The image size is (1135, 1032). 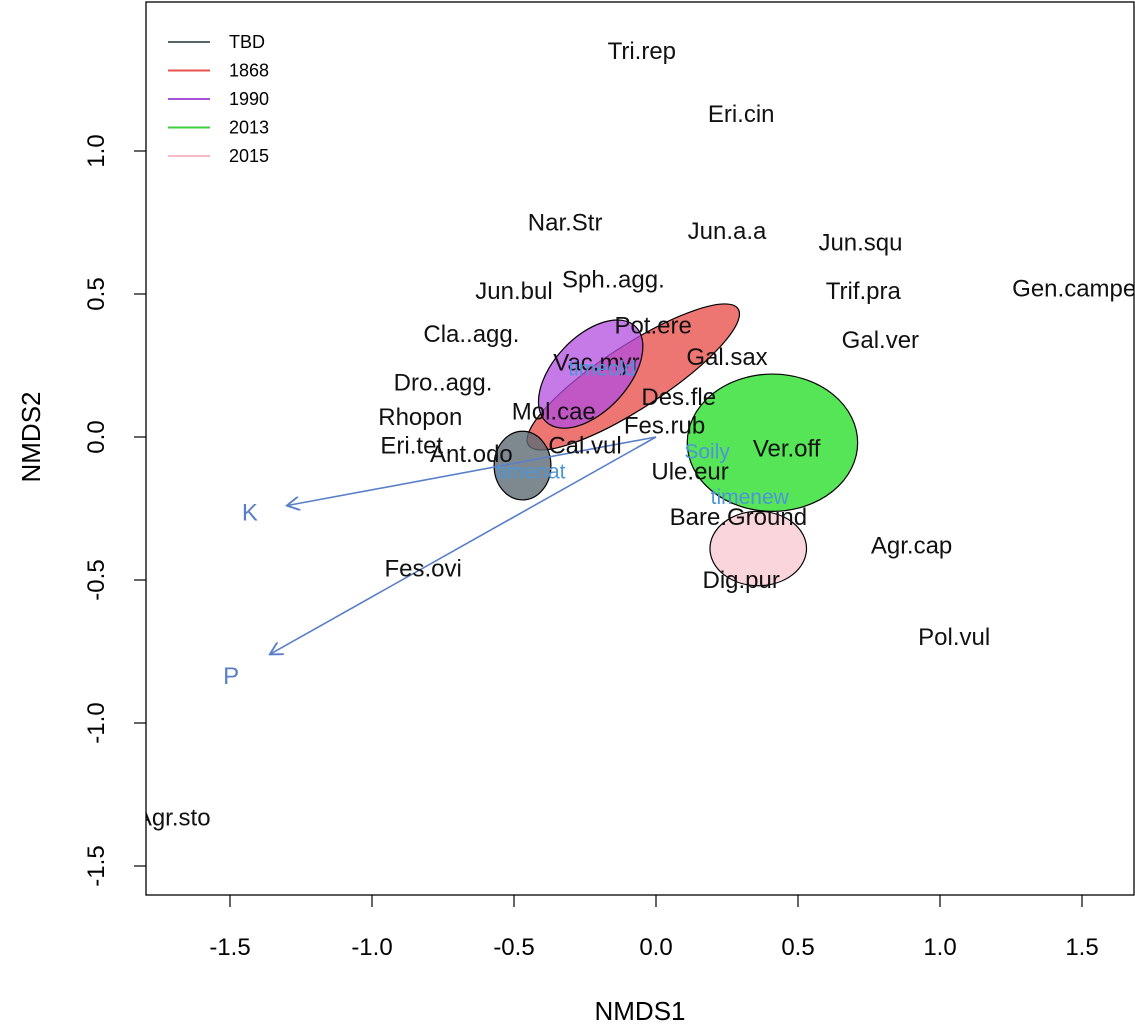 What do you see at coordinates (655, 947) in the screenshot?
I see `x-tick-label: 0.0` at bounding box center [655, 947].